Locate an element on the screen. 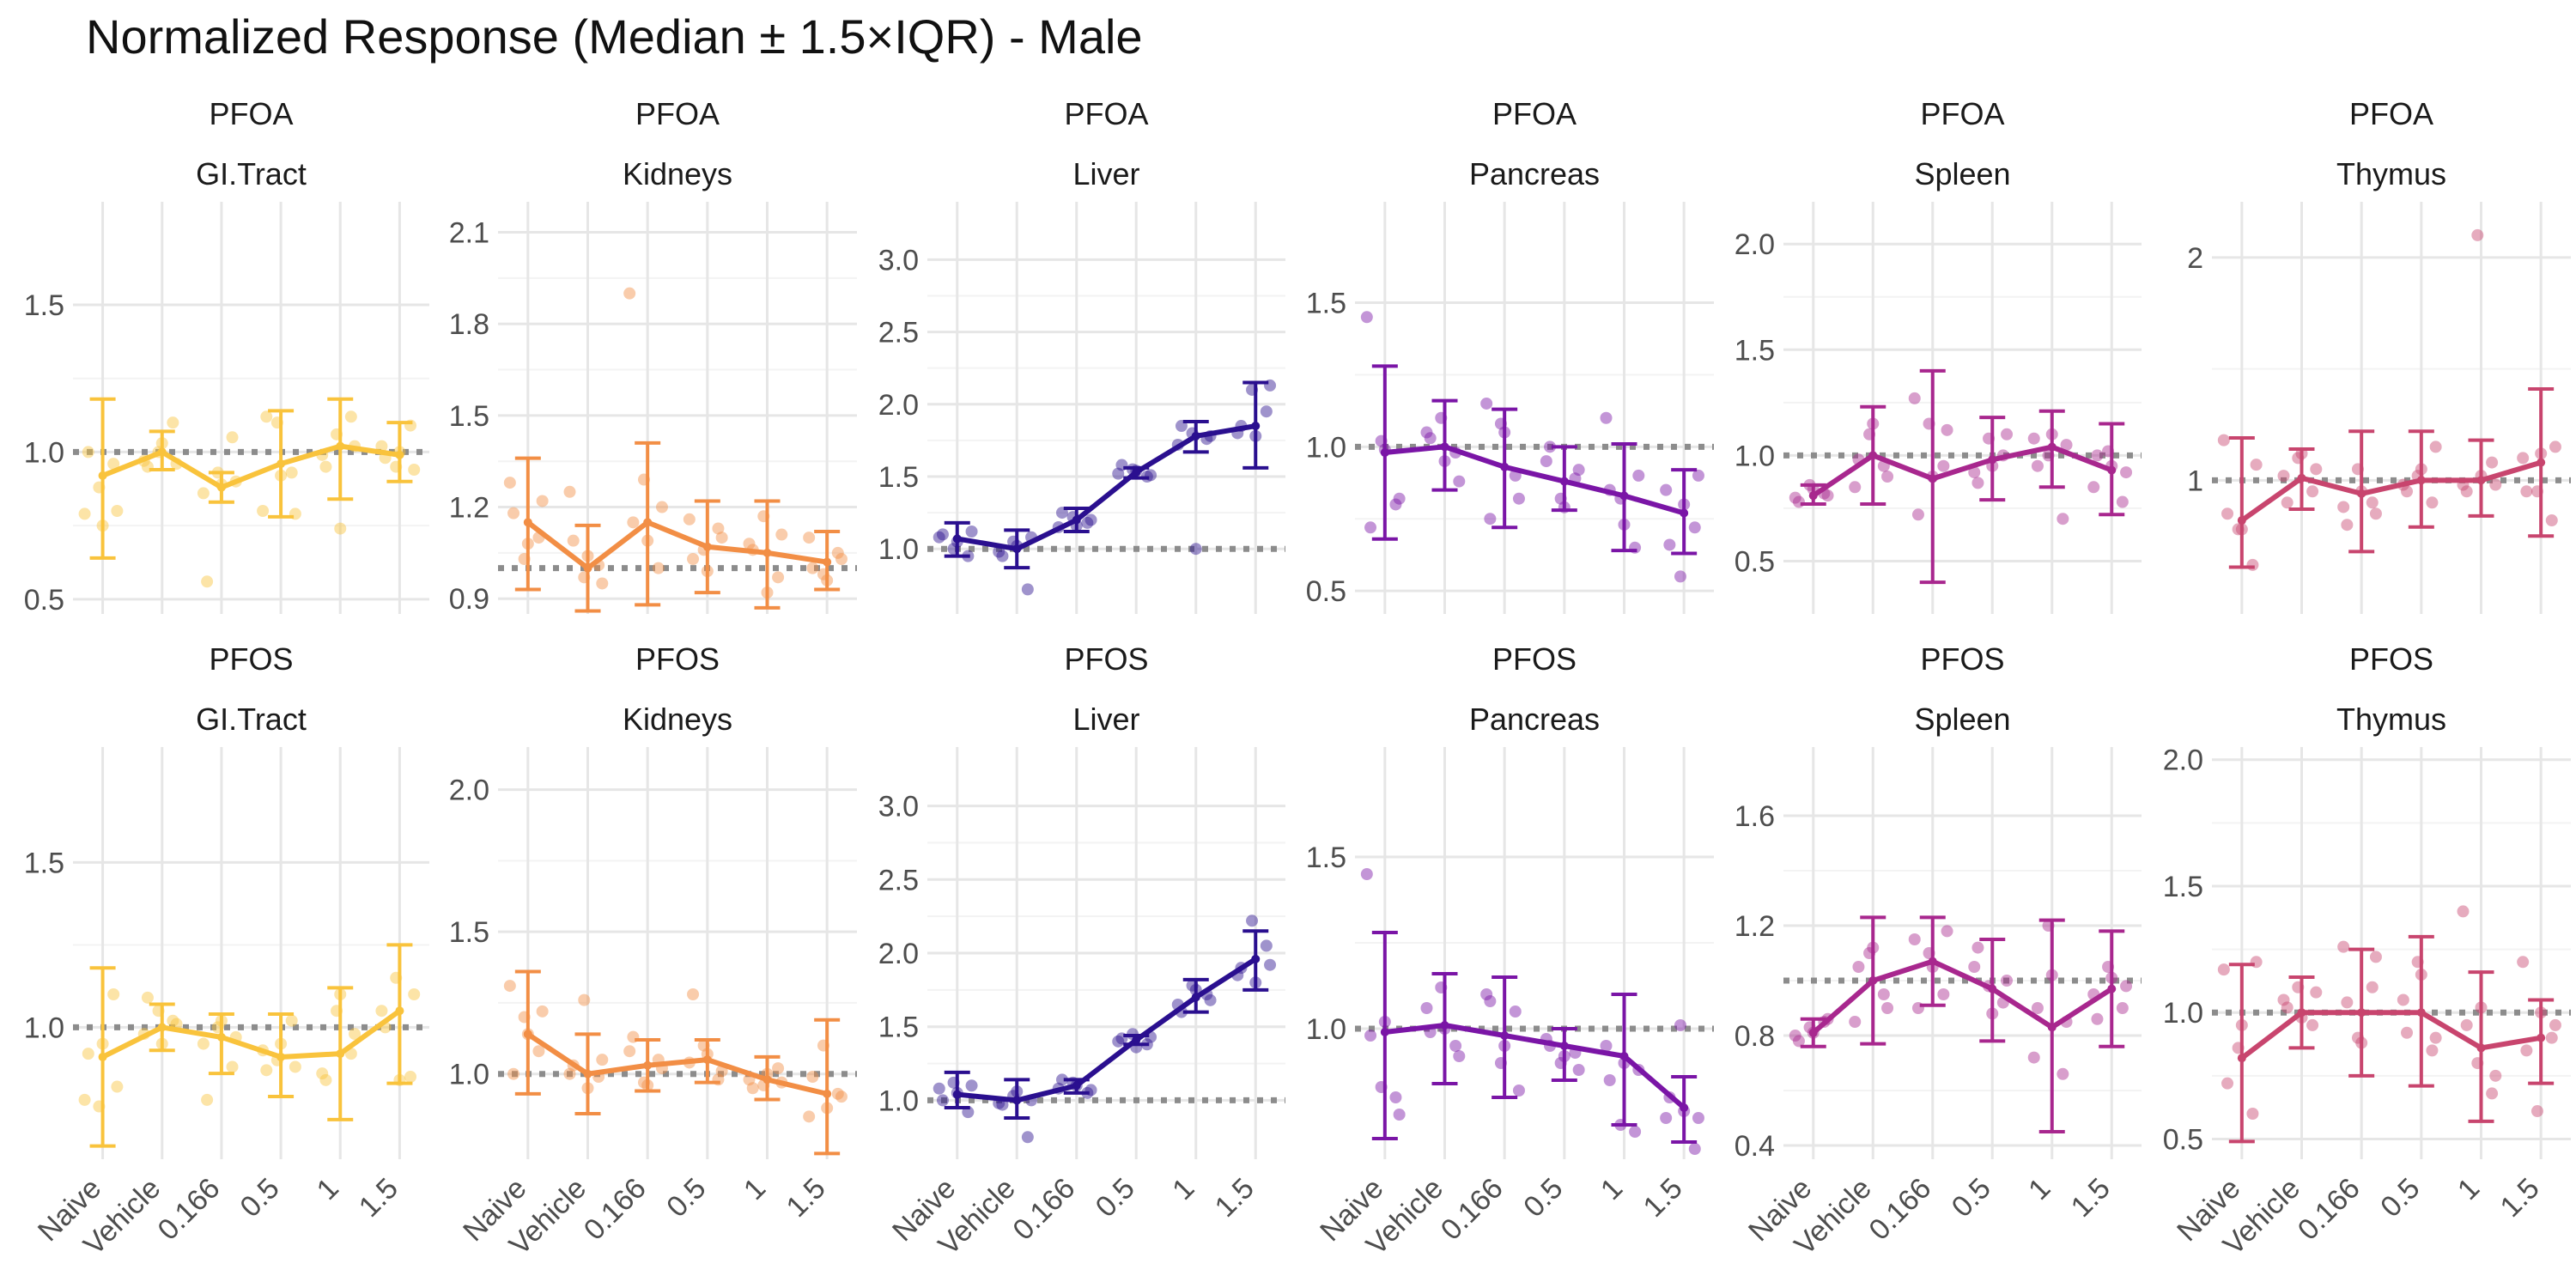 The width and height of the screenshot is (2576, 1288). x-tick-label: 0.166 is located at coordinates (2329, 1210).